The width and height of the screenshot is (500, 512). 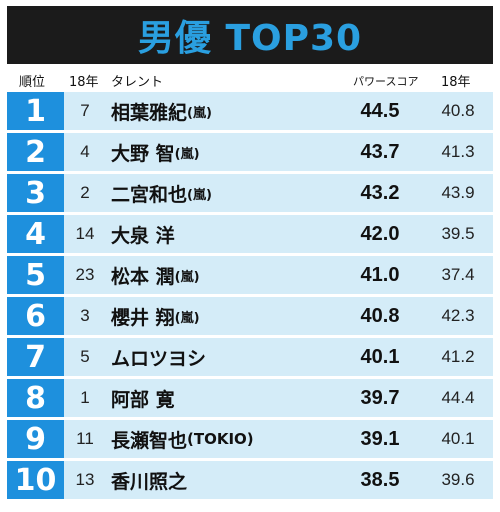 What do you see at coordinates (85, 356) in the screenshot?
I see `prev-rank: 5` at bounding box center [85, 356].